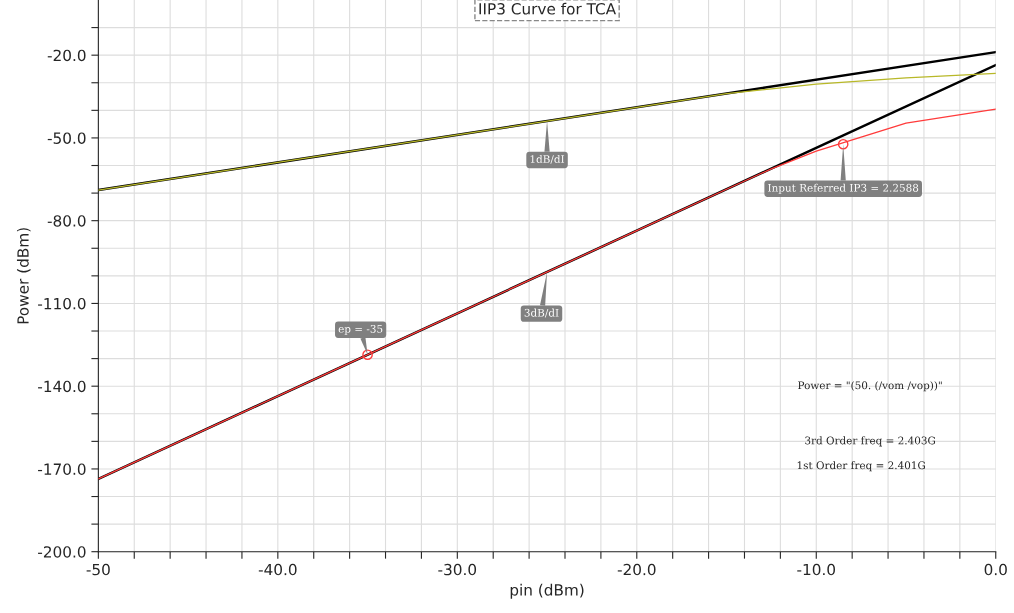 The image size is (1014, 613). What do you see at coordinates (62, 469) in the screenshot?
I see `y-tick-label: -170.0` at bounding box center [62, 469].